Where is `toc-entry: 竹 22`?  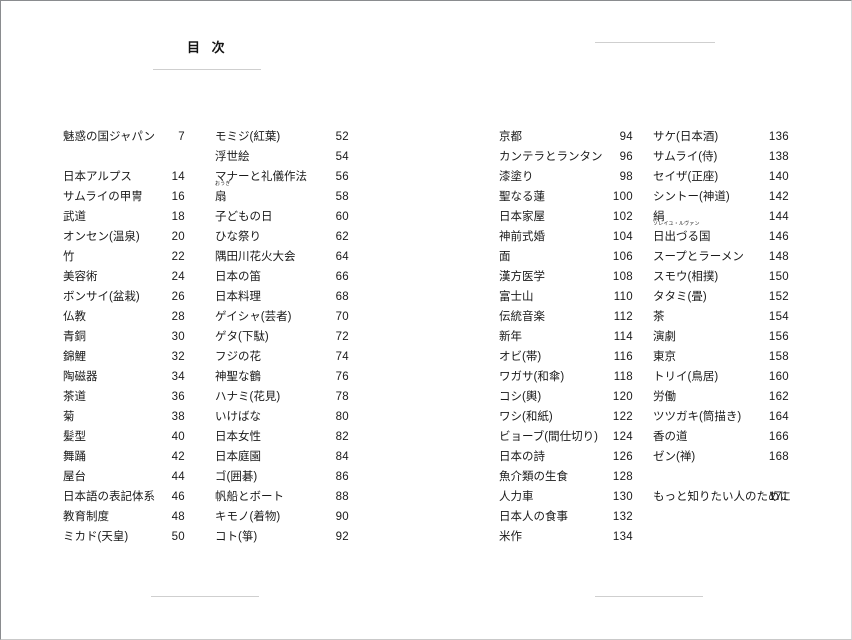 toc-entry: 竹 22 is located at coordinates (139, 257).